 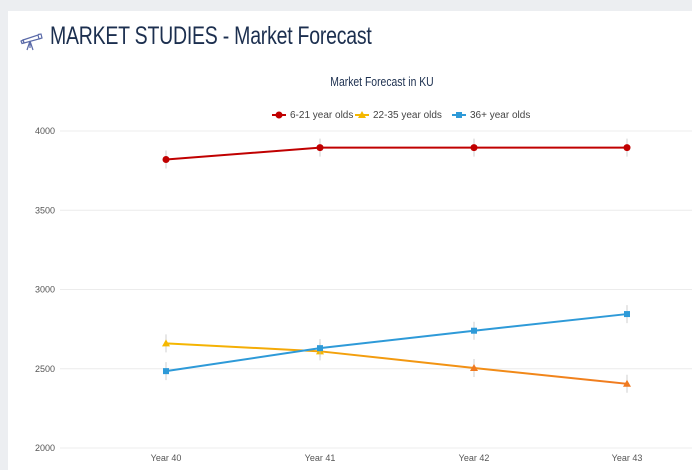 What do you see at coordinates (320, 458) in the screenshot?
I see `x-tick-label: Year 41` at bounding box center [320, 458].